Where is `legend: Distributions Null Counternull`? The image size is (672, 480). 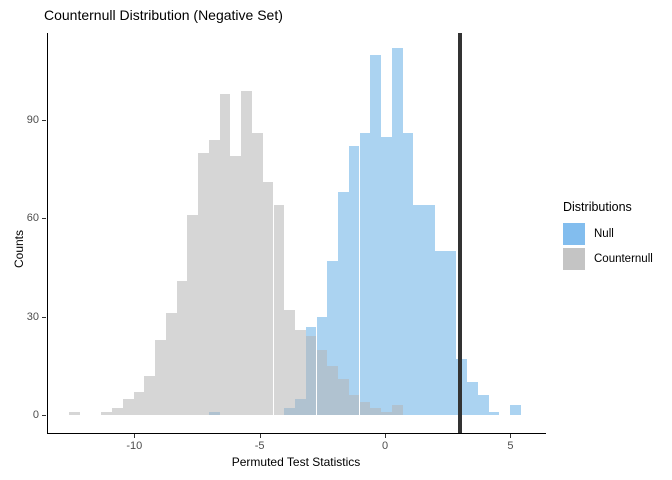
legend: Distributions Null Counternull is located at coordinates (608, 236).